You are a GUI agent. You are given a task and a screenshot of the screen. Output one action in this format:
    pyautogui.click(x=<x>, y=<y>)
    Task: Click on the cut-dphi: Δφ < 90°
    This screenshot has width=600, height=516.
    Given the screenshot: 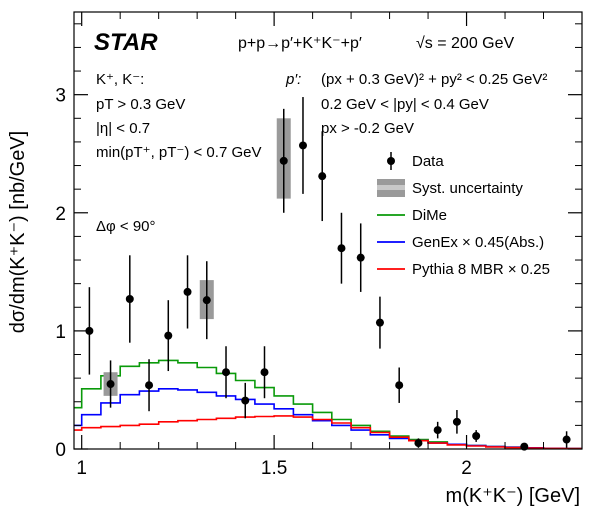 What is the action you would take?
    pyautogui.click(x=126, y=226)
    